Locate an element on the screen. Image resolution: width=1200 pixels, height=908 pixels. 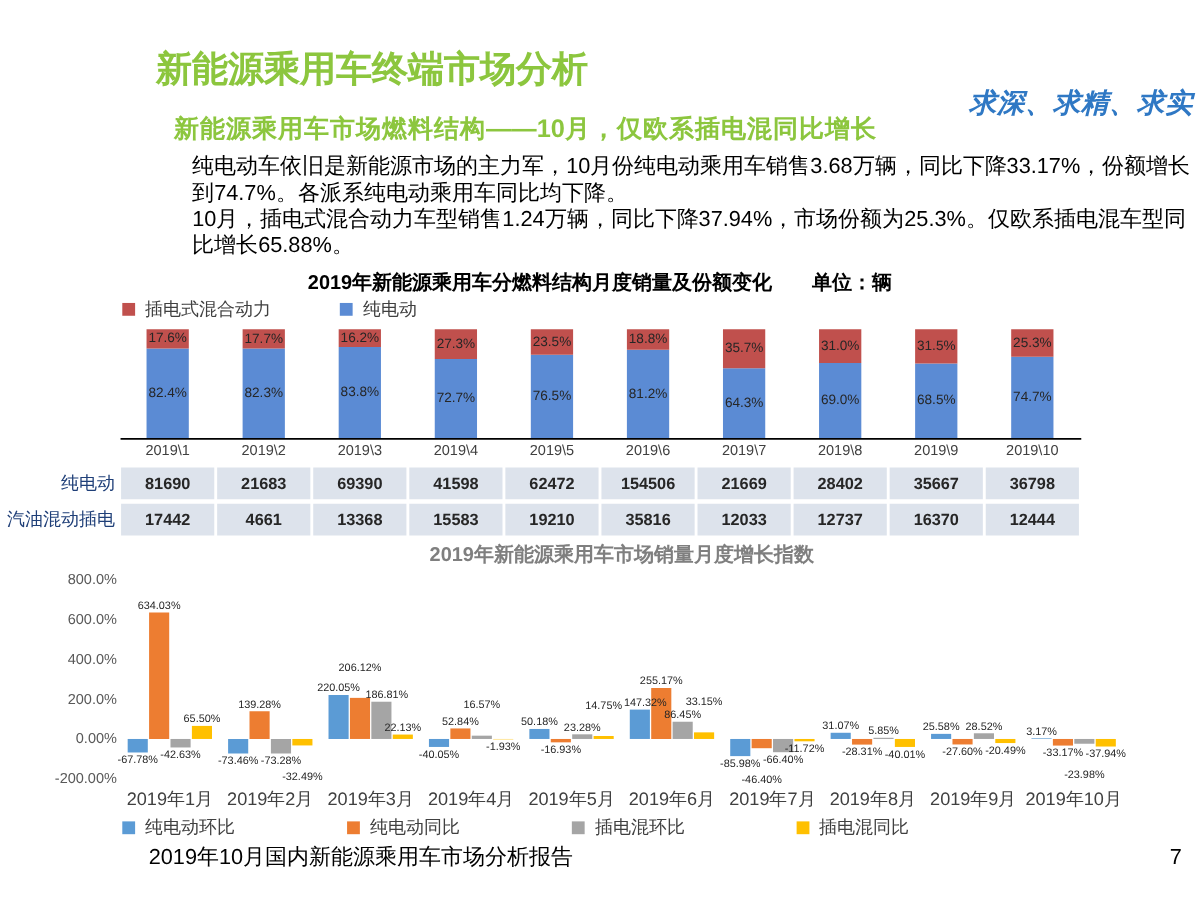
y-tick-label: 600.0% is located at coordinates (93, 618).